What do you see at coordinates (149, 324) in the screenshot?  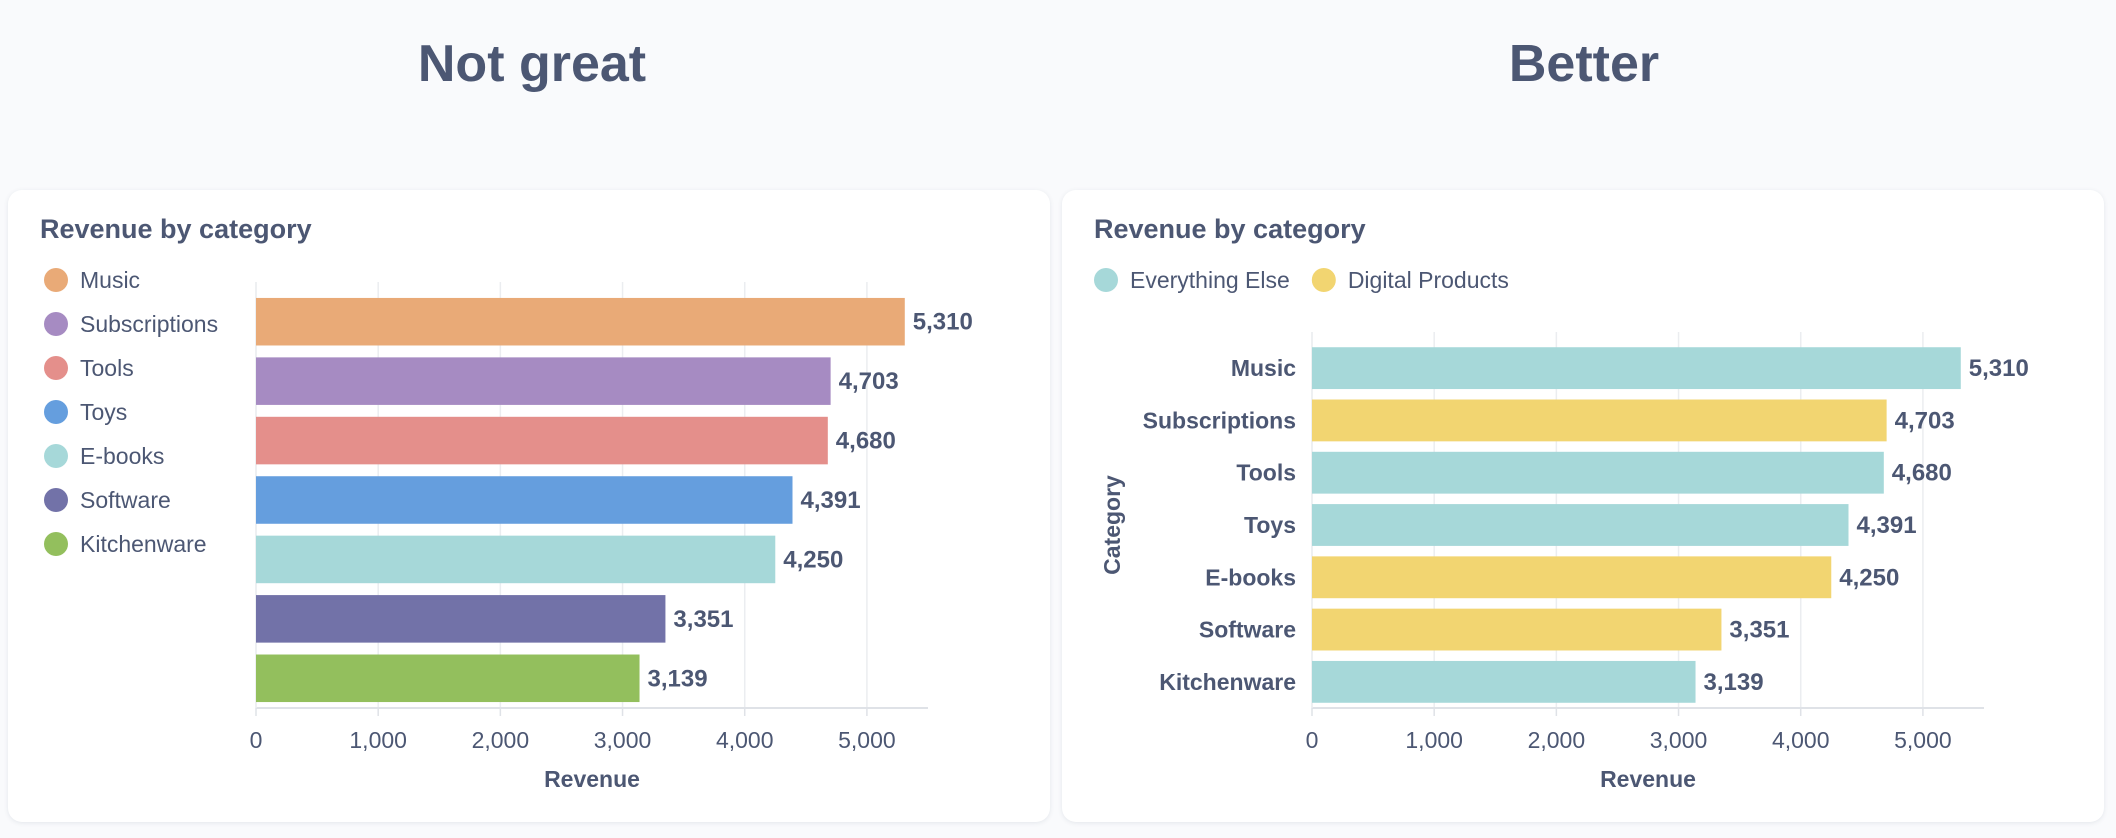 I see `legend-label: Subscriptions` at bounding box center [149, 324].